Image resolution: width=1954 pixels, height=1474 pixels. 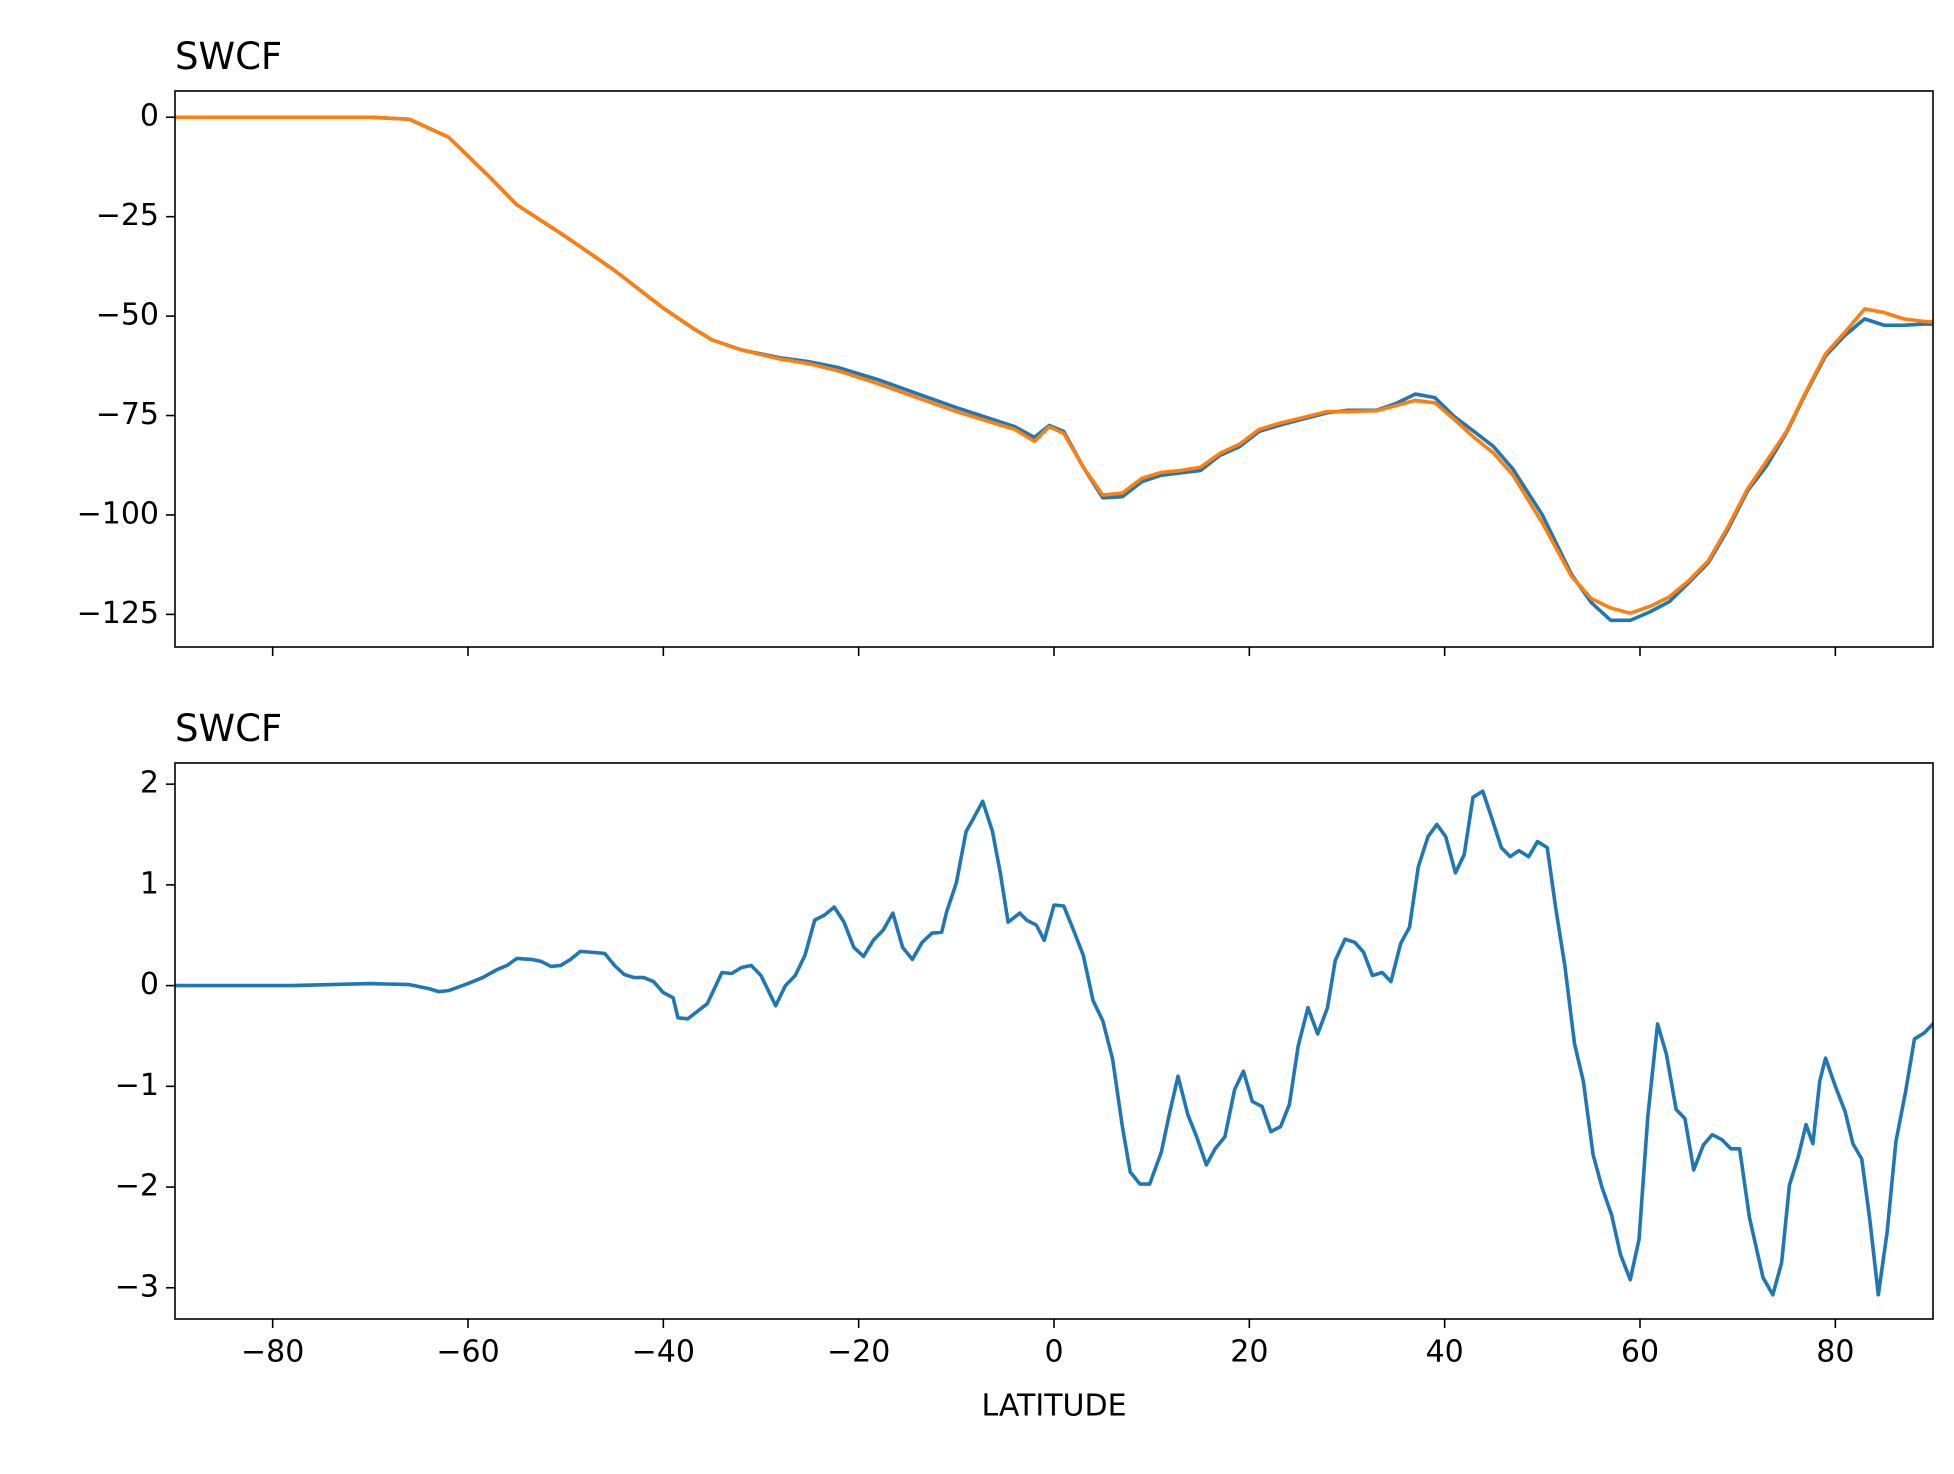 What do you see at coordinates (118, 513) in the screenshot?
I see `y-tick-label: −100` at bounding box center [118, 513].